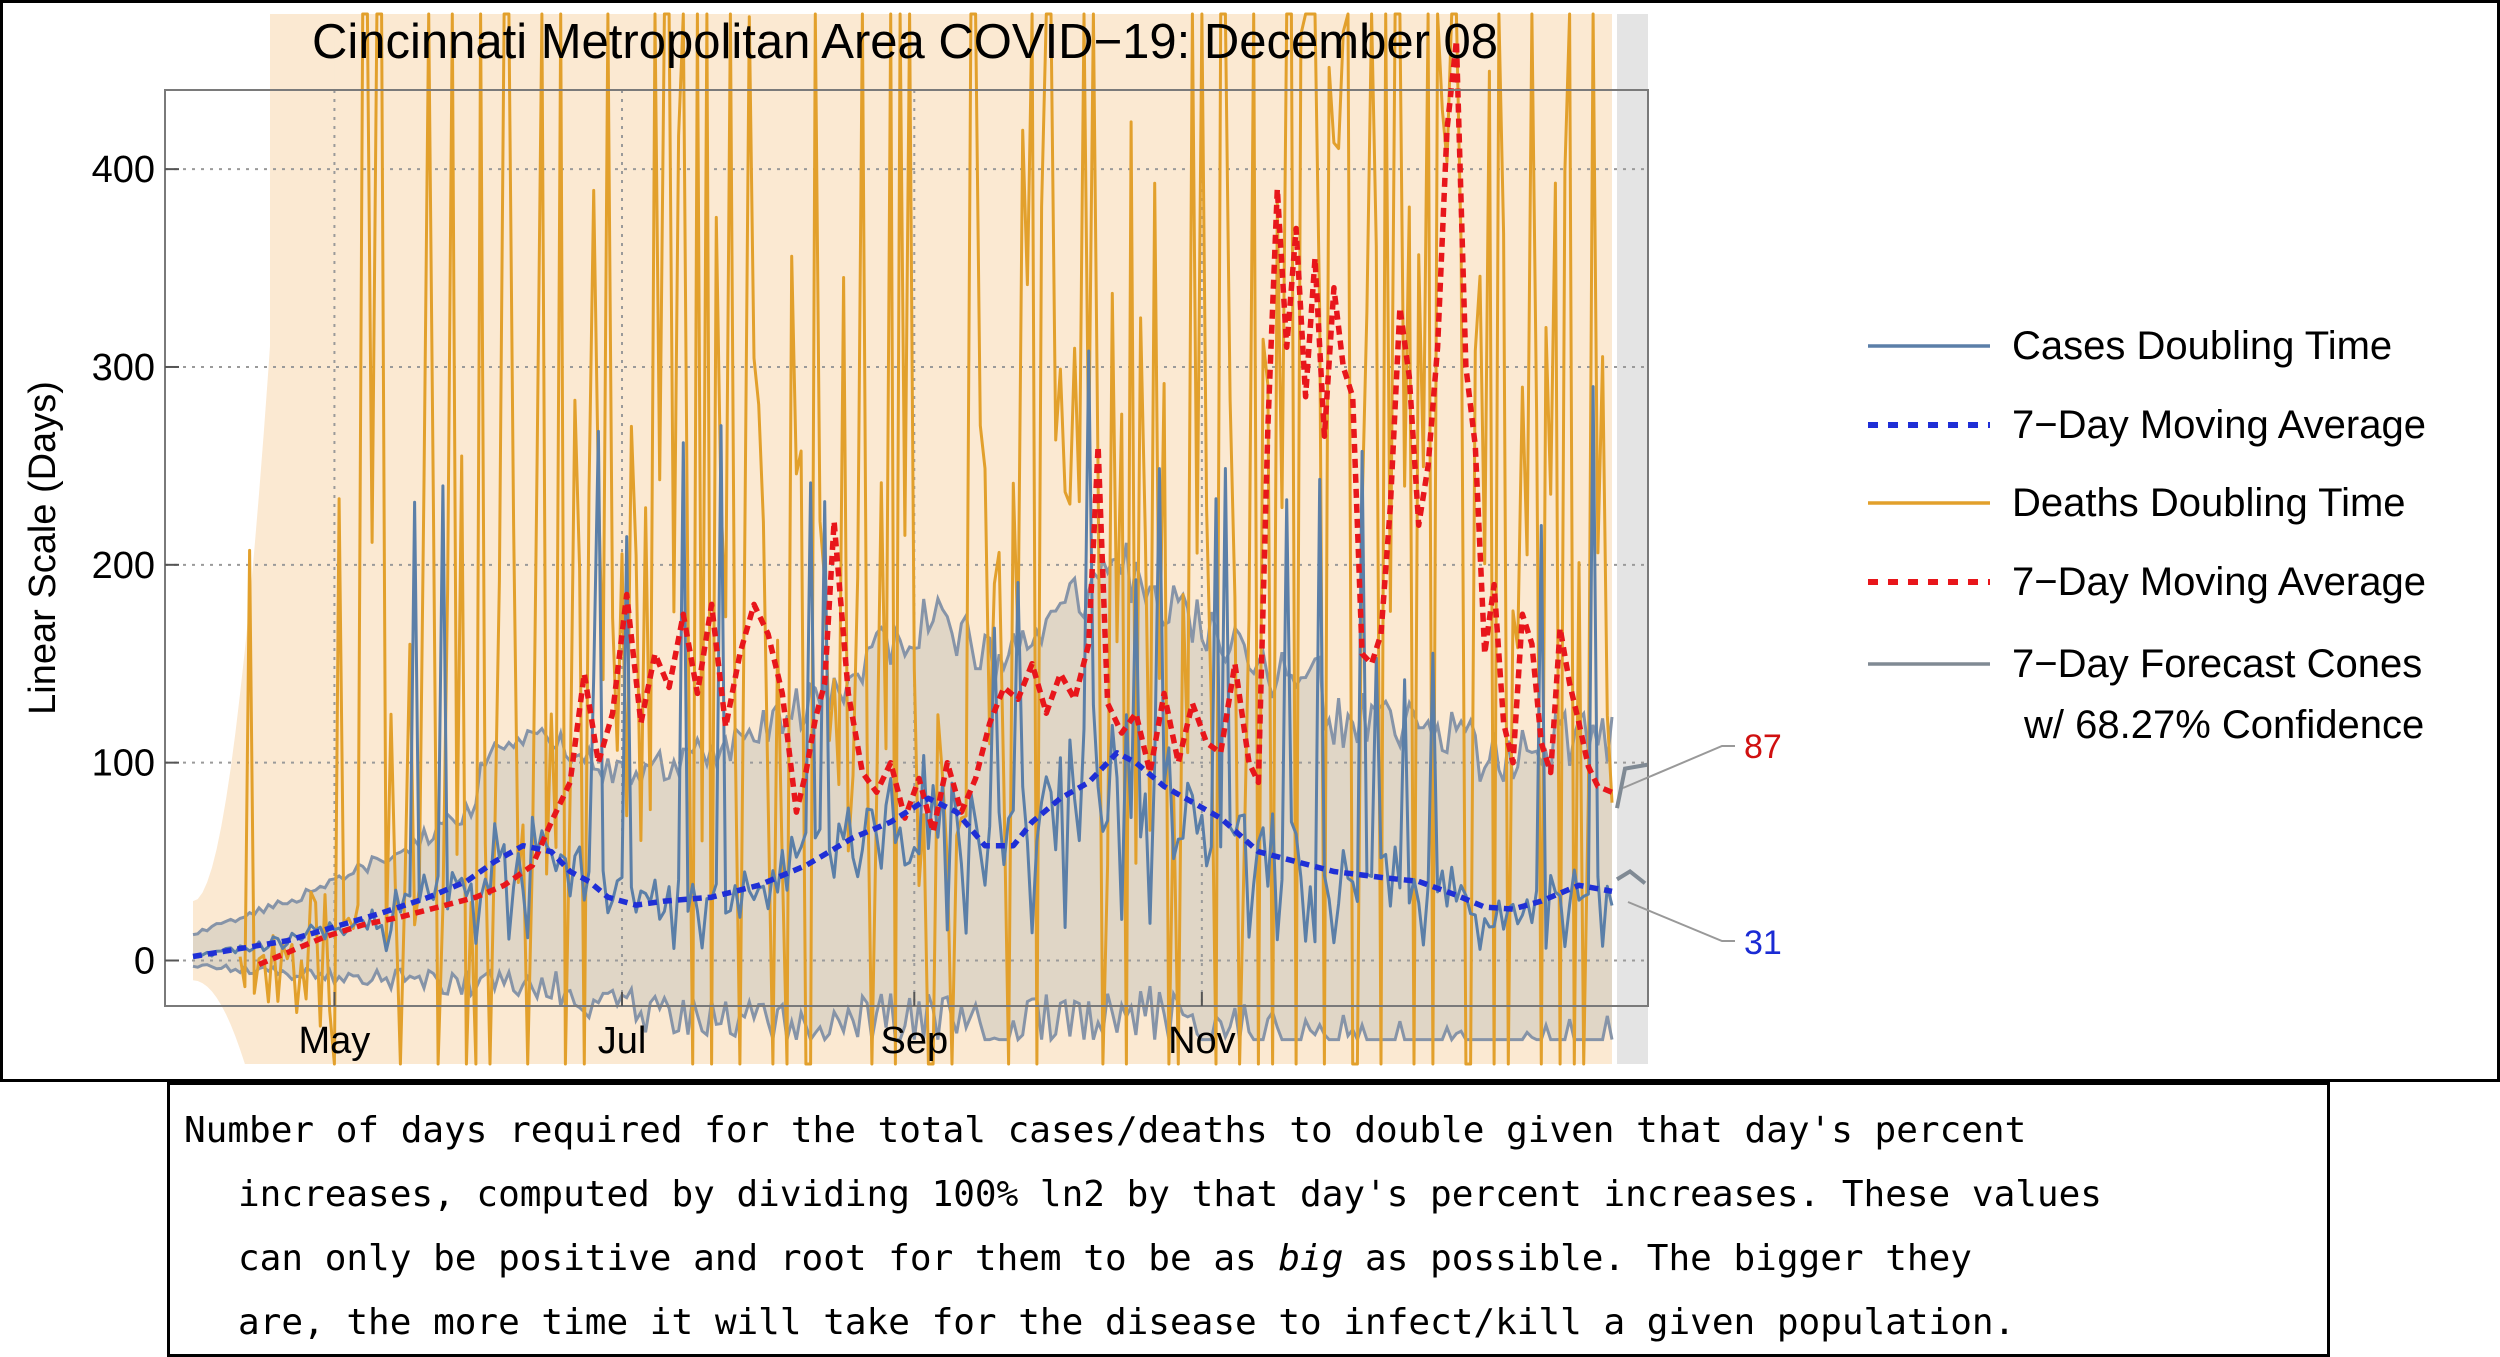  Describe the element at coordinates (1657, 1258) in the screenshot. I see `caption-line-3-end: as possible. The bigger they` at that location.